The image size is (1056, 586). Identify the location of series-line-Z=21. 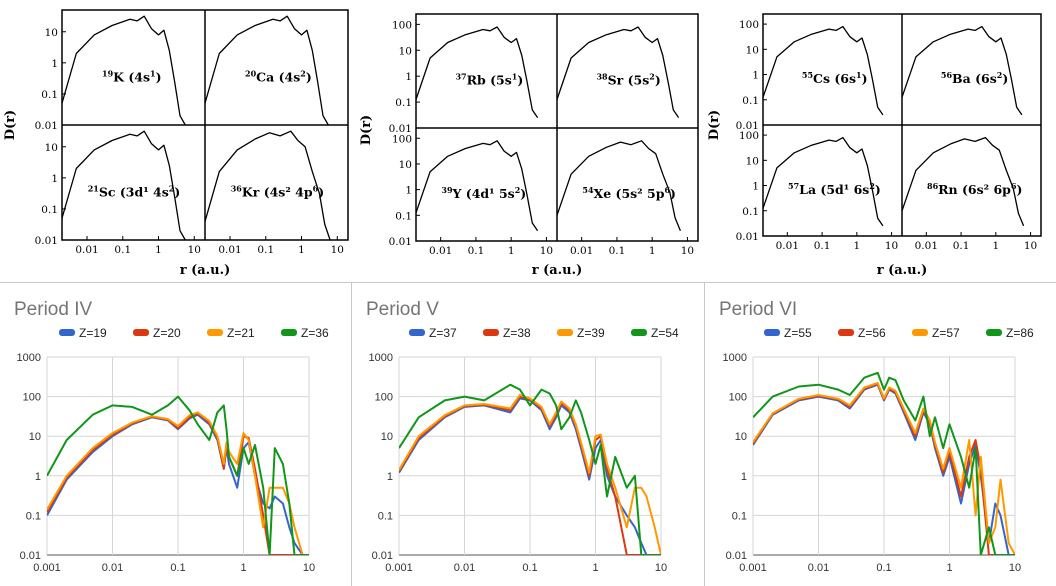
(178, 483).